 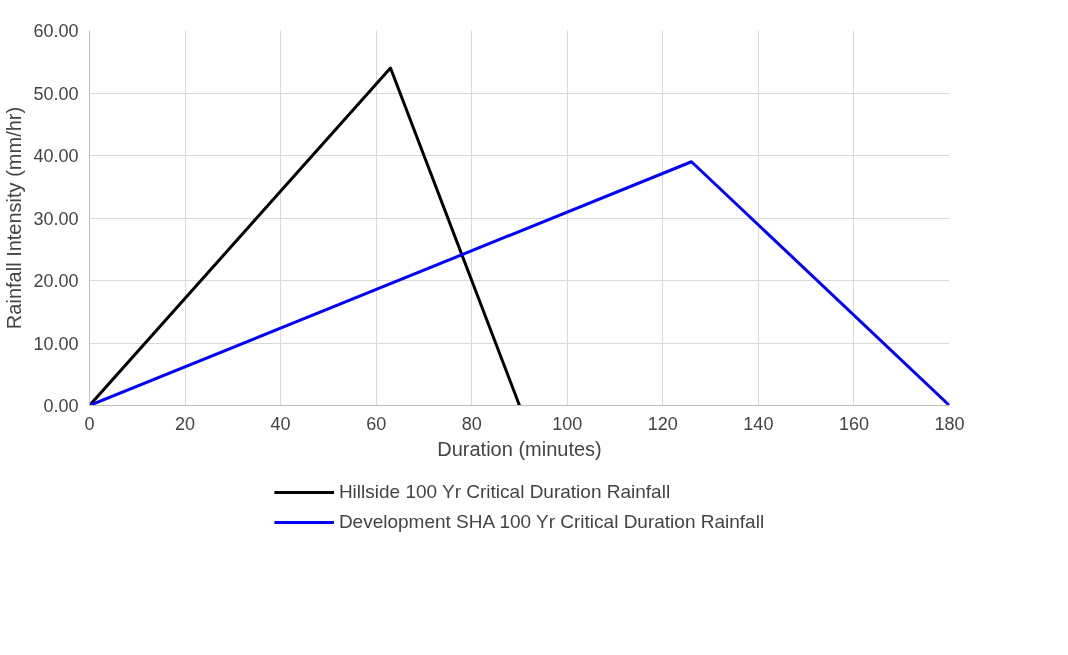 What do you see at coordinates (56, 31) in the screenshot?
I see `y-tick-label: 60.00` at bounding box center [56, 31].